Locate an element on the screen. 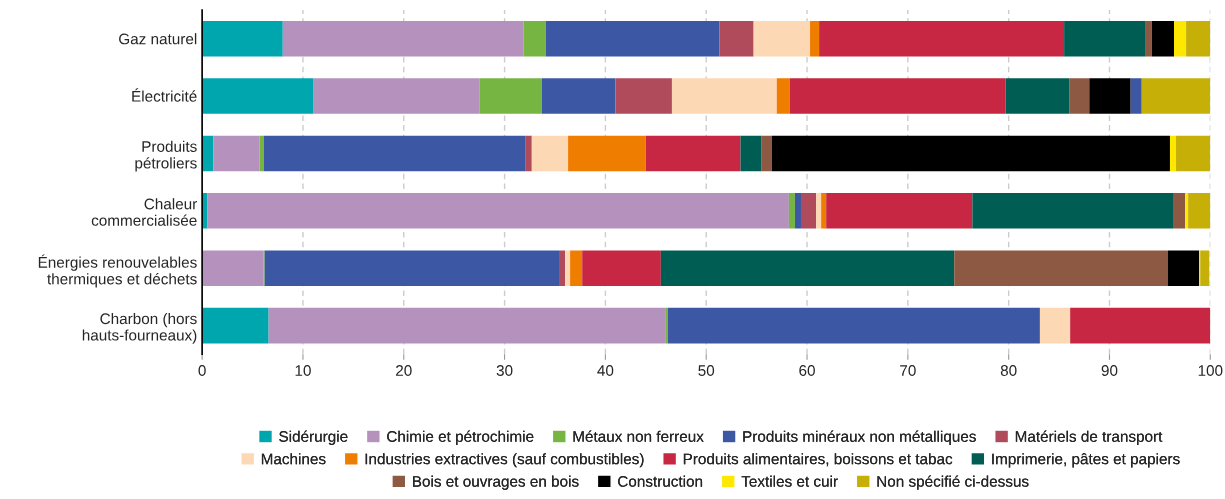 The width and height of the screenshot is (1225, 499). y-tick-label: Produits pétroliers is located at coordinates (166, 156).